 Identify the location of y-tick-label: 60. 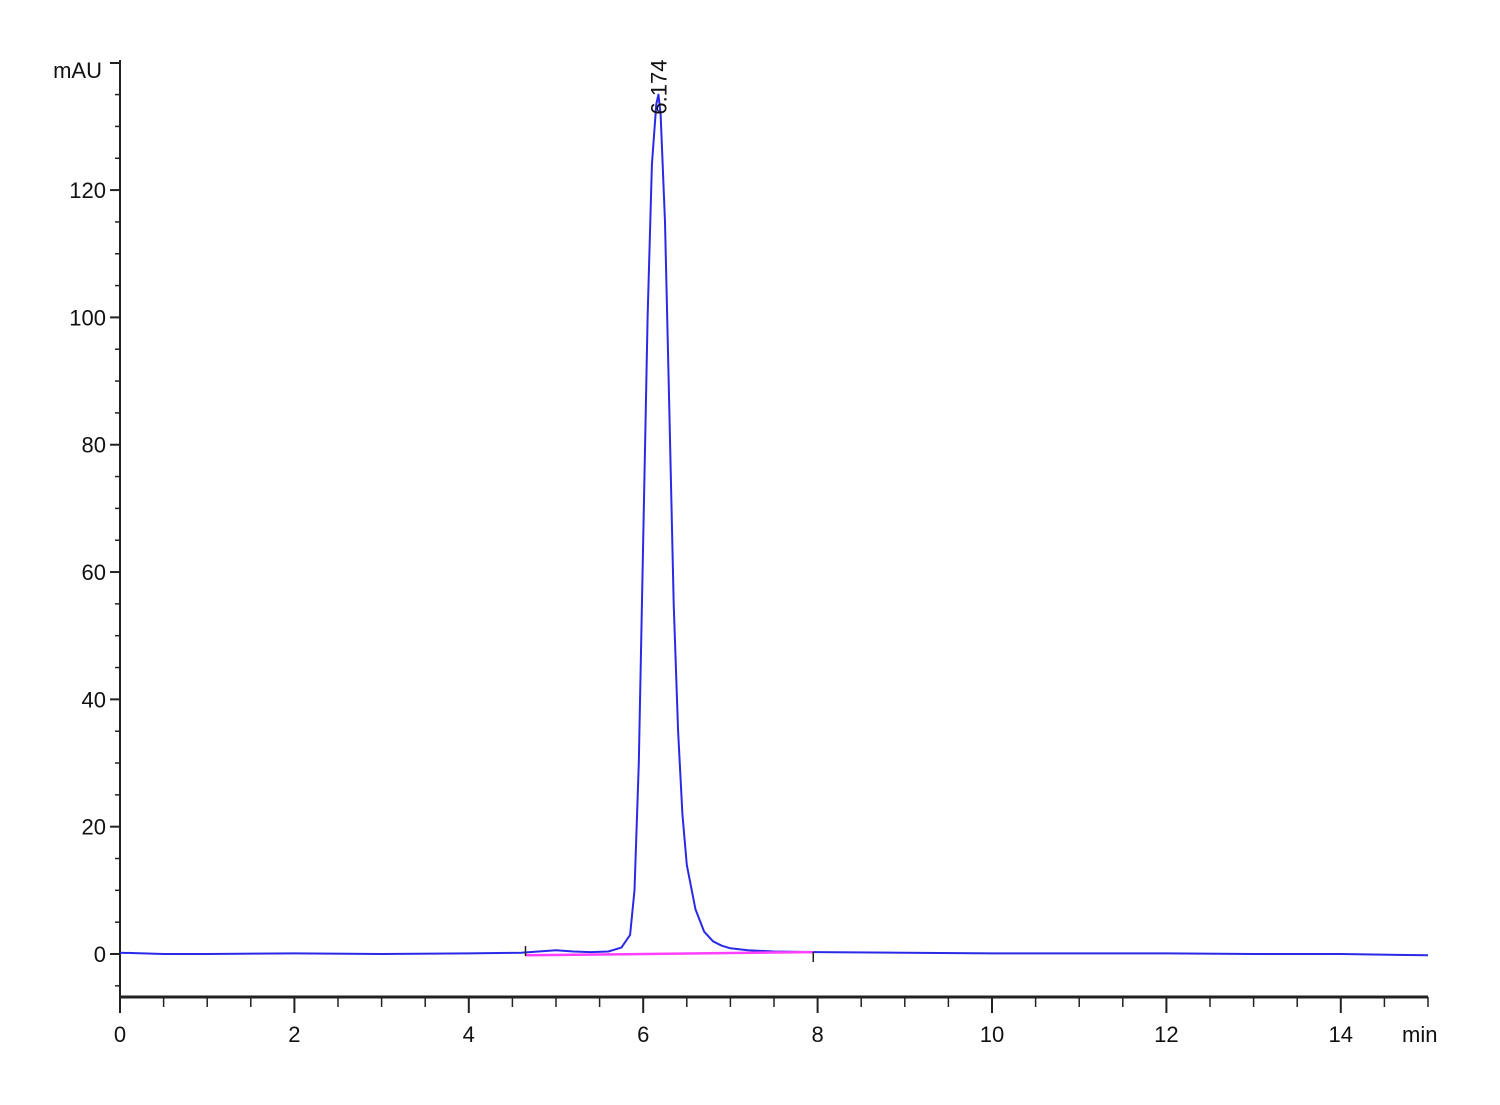
(94, 572).